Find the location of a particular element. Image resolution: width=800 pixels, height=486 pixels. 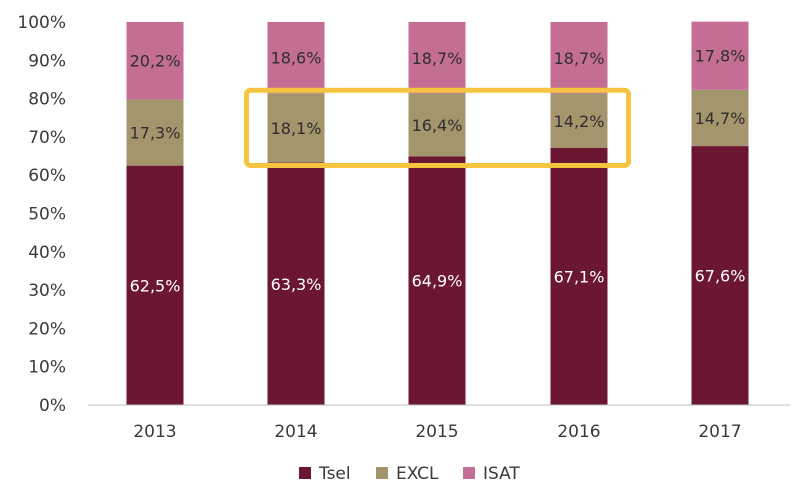

highlight-rectangle is located at coordinates (437, 128).